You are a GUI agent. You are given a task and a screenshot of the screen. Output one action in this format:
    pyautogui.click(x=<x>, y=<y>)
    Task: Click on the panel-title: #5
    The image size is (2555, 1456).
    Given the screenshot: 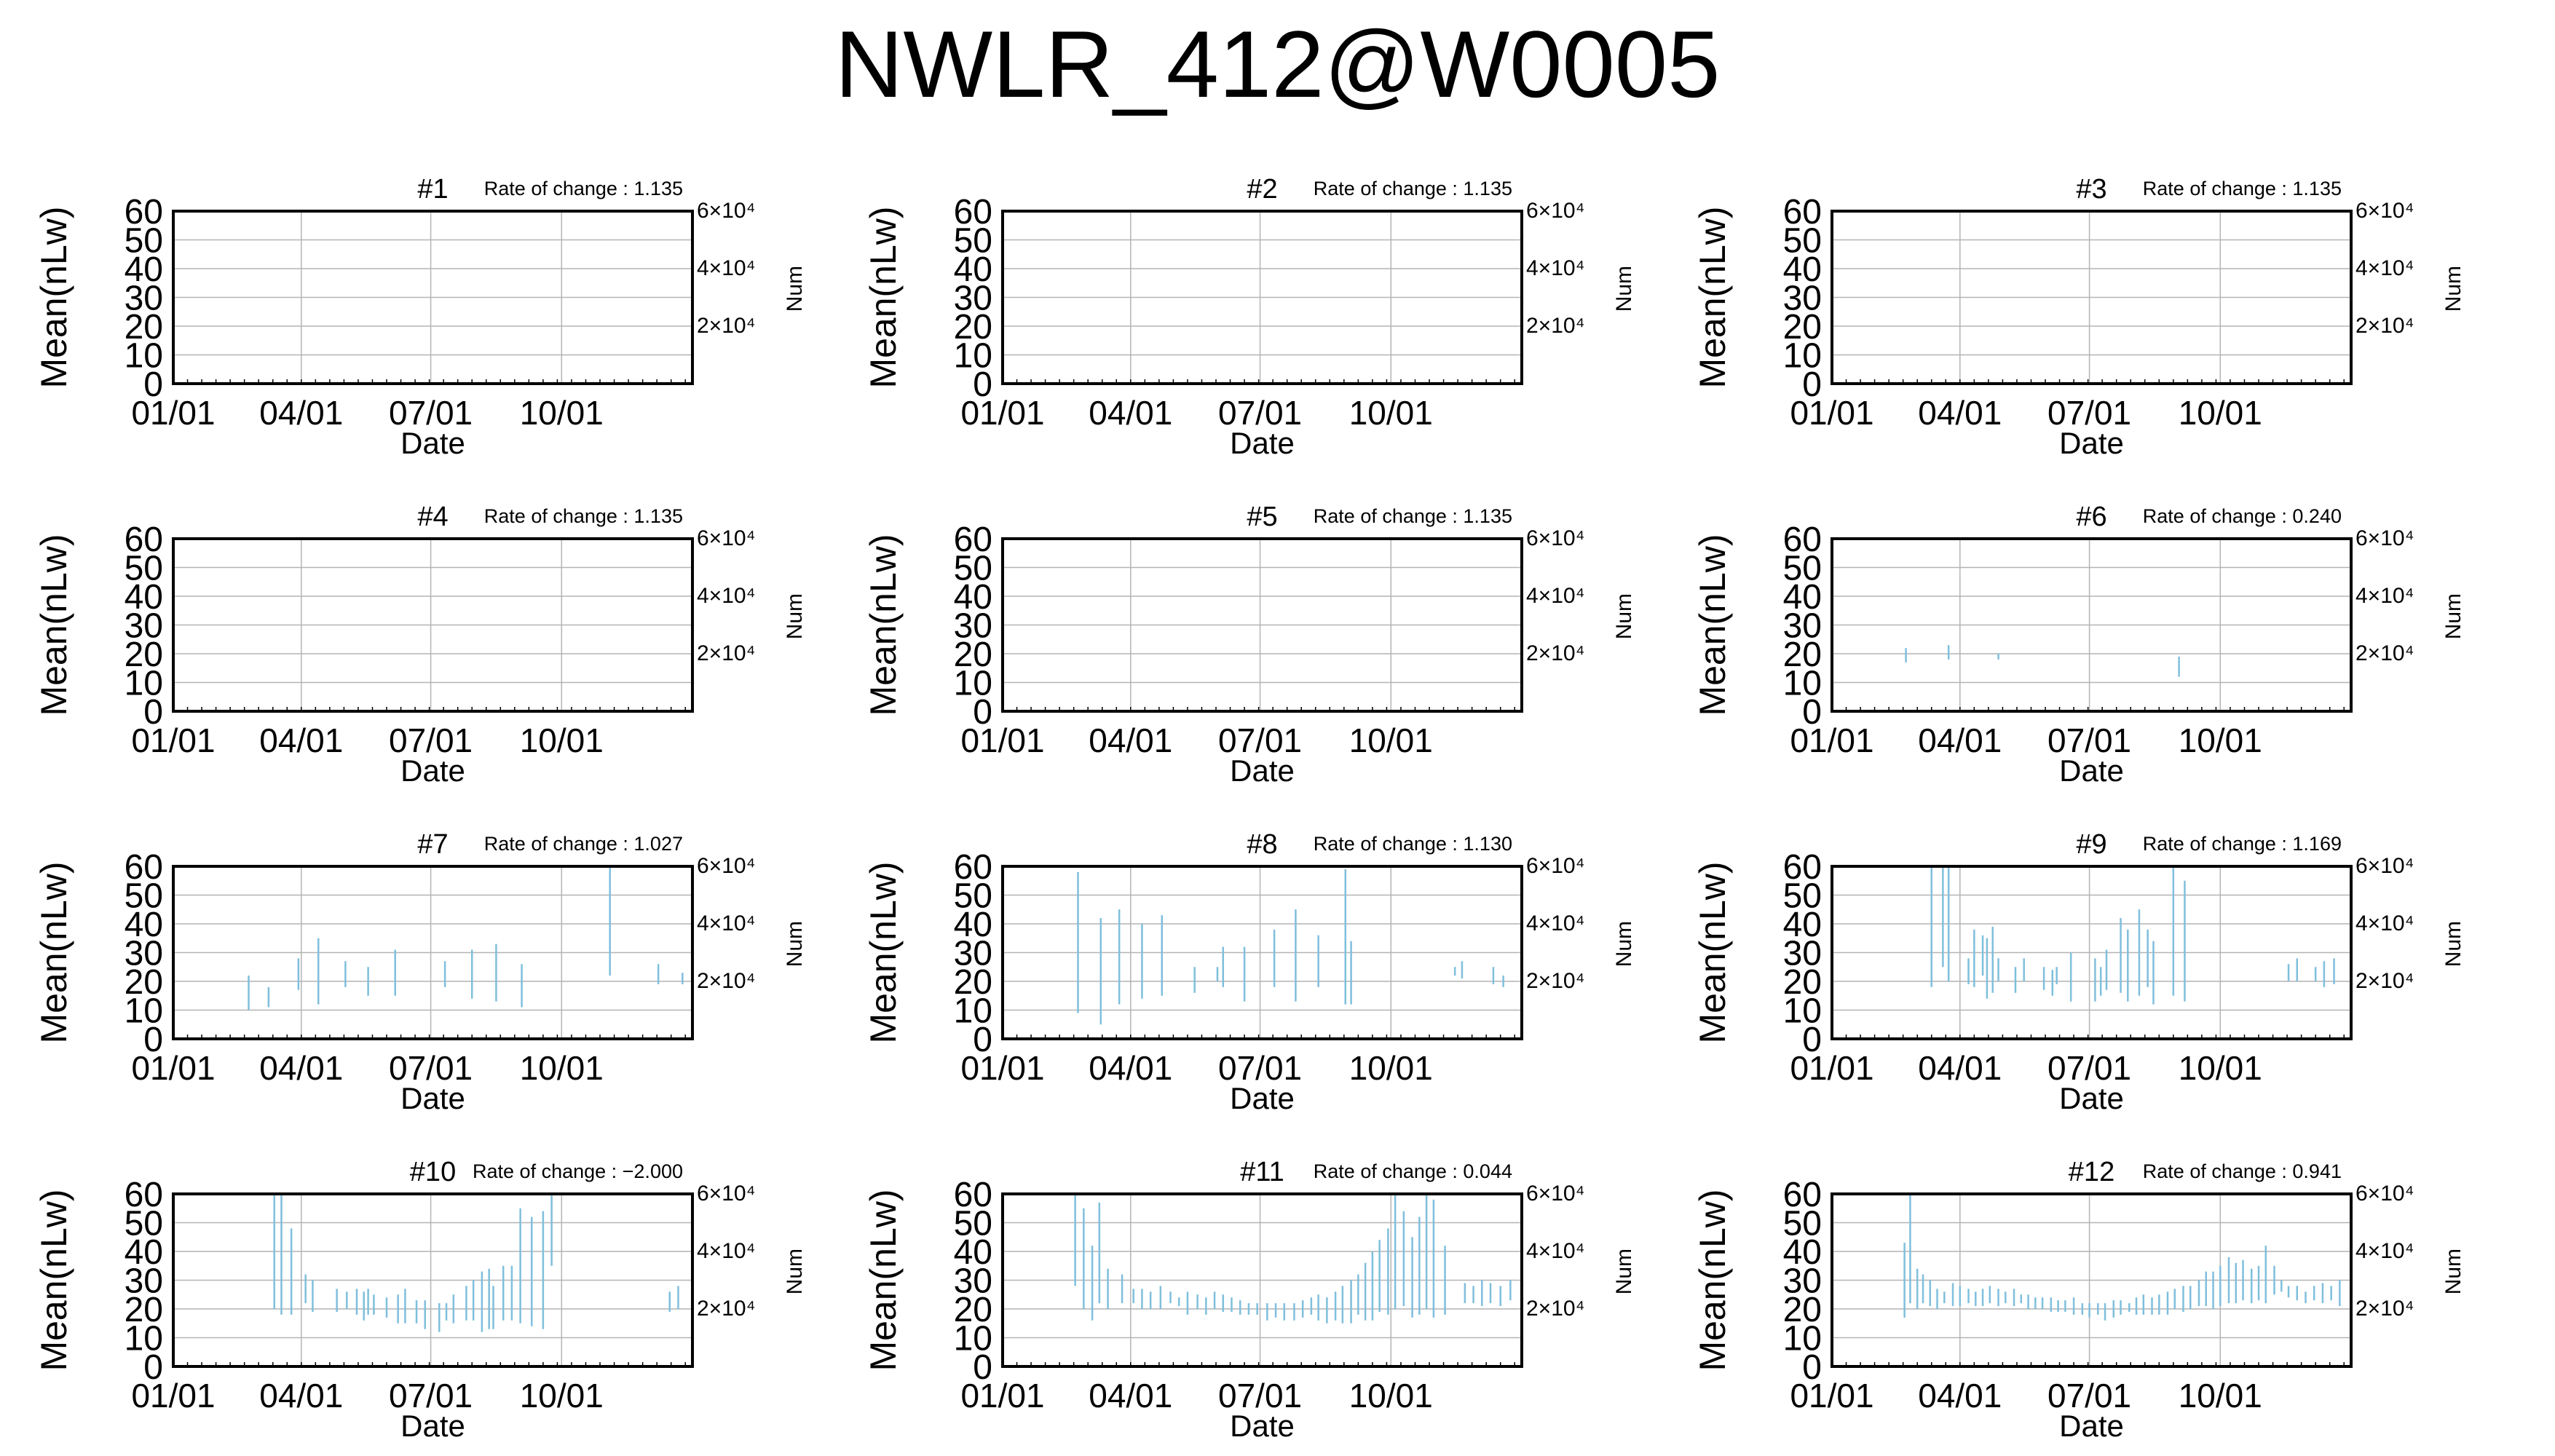 What is the action you would take?
    pyautogui.click(x=1262, y=517)
    